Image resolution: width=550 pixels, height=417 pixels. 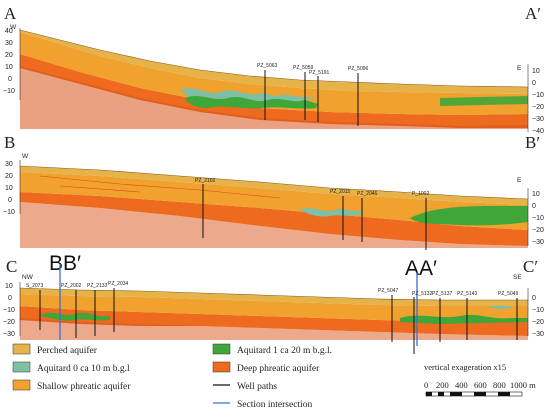 I want to click on cc-left-tick: −30, so click(x=9, y=334).